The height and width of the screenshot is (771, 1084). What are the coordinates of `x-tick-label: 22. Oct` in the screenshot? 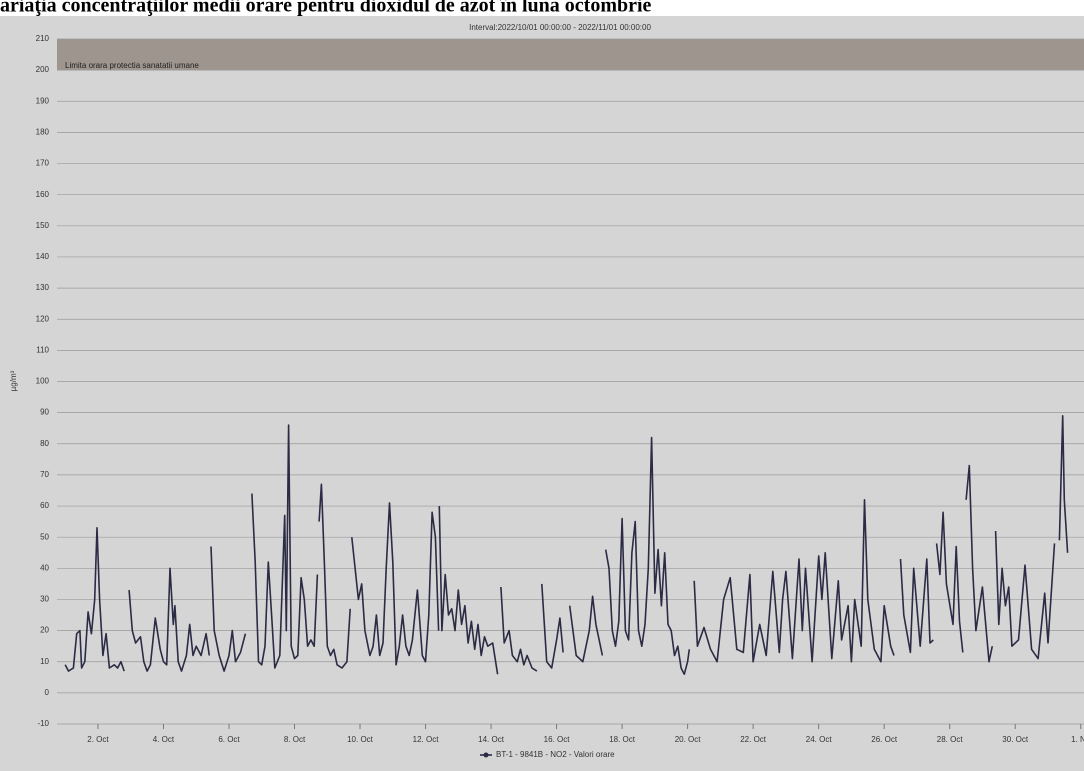 It's located at (753, 739).